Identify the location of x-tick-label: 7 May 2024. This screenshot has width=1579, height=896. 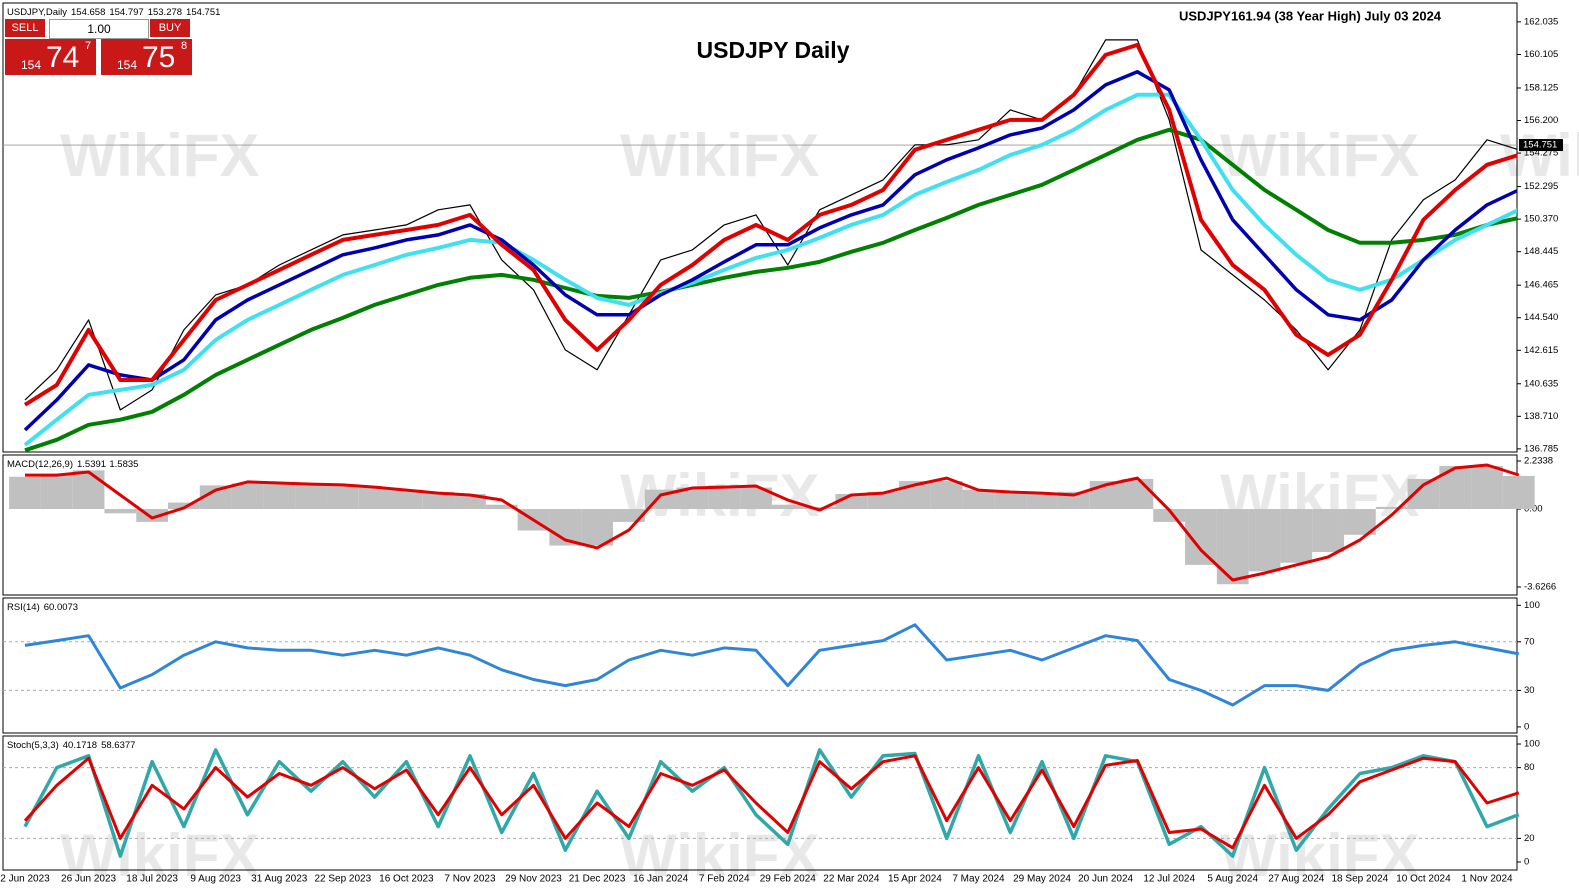
(978, 879).